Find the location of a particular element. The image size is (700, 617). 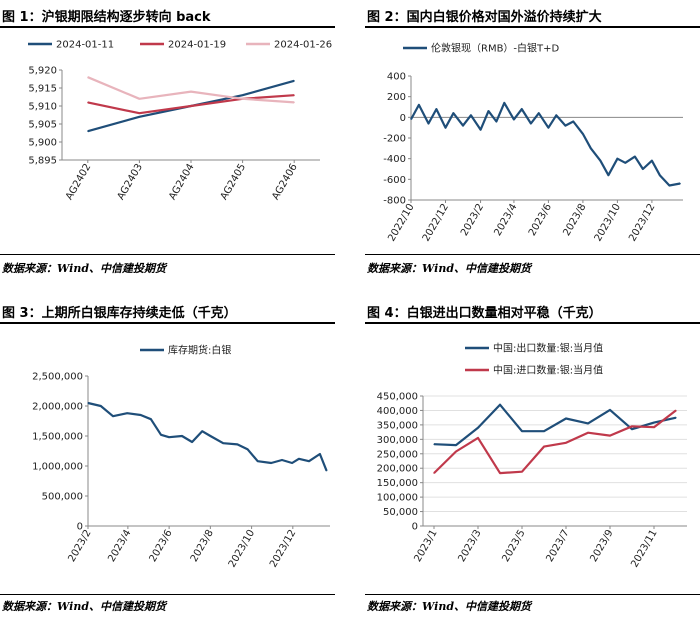

x-tick-label: 2022/12 is located at coordinates (436, 222).